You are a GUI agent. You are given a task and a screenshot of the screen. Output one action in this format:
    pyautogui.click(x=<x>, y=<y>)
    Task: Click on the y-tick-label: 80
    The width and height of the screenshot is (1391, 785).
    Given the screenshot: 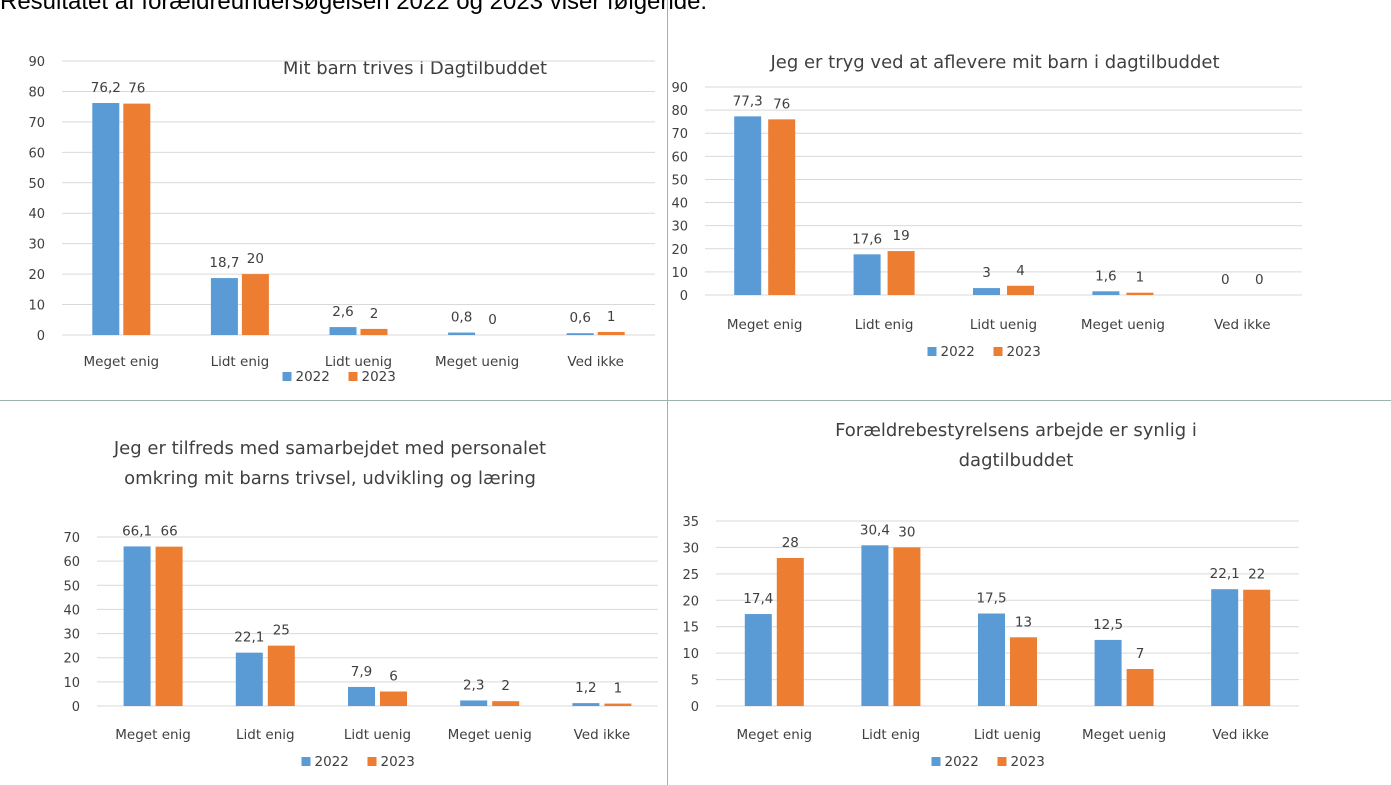 What is the action you would take?
    pyautogui.click(x=36, y=92)
    